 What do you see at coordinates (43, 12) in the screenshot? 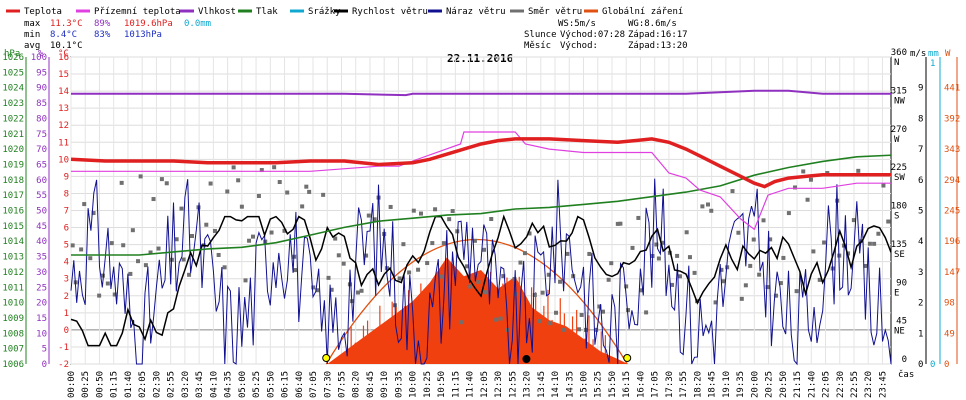
I see `legend-label-teplota: Teplota` at bounding box center [43, 12].